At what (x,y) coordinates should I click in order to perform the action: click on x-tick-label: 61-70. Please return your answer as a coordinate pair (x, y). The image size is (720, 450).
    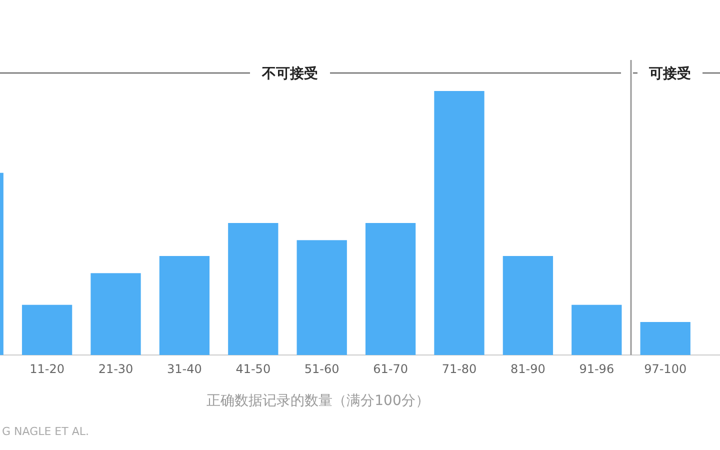
    Looking at the image, I should click on (390, 369).